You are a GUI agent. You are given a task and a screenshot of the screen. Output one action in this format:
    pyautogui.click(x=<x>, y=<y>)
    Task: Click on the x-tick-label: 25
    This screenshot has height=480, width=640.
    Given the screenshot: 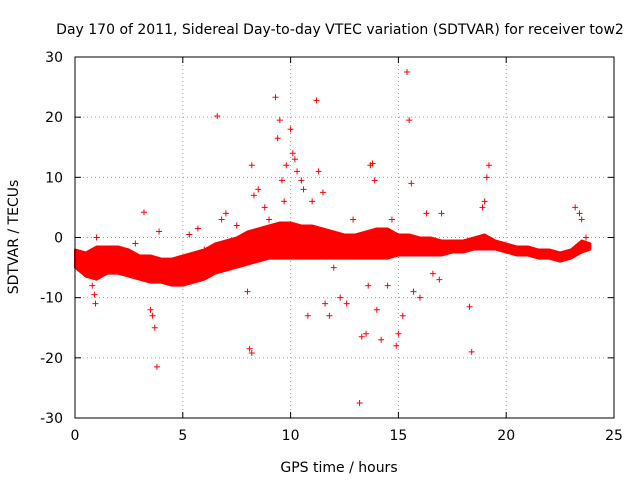 What is the action you would take?
    pyautogui.click(x=614, y=436)
    